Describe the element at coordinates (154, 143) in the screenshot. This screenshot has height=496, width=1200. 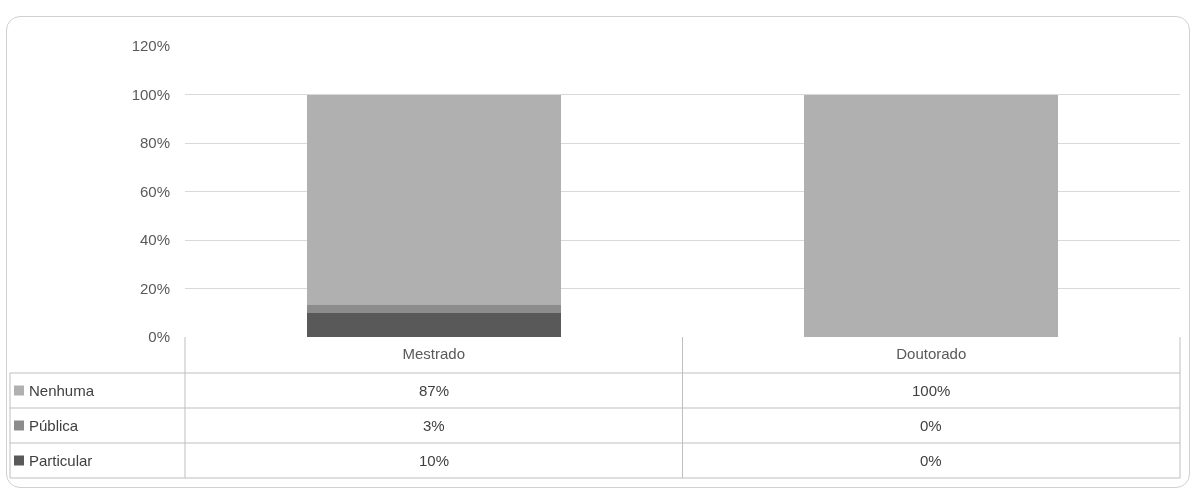
I see `y-tick-label: 80%` at that location.